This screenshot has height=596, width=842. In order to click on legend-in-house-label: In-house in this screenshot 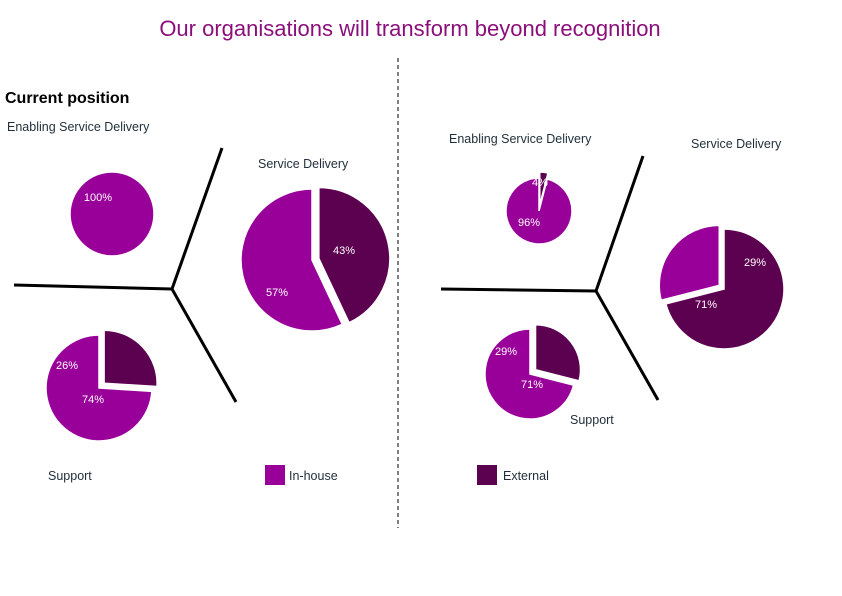, I will do `click(313, 476)`.